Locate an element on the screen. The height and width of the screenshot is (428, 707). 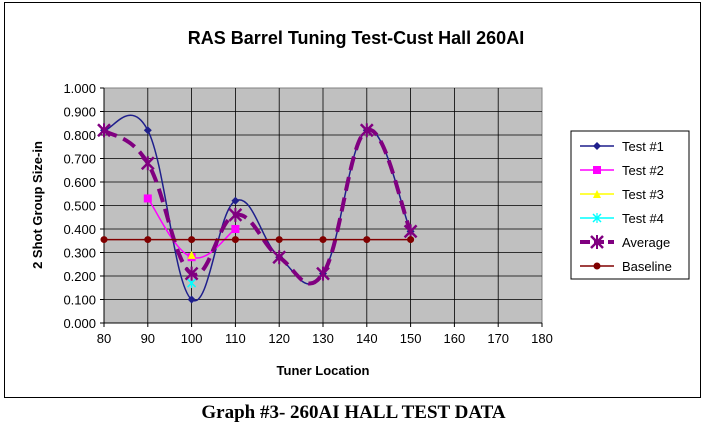
x-tick-label: 100 is located at coordinates (192, 338).